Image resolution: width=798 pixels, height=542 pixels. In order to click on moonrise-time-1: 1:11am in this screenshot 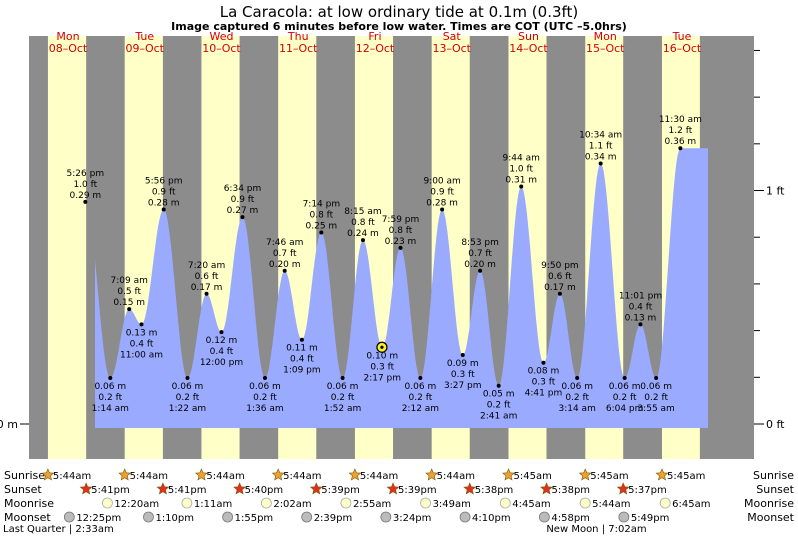, I will do `click(213, 504)`.